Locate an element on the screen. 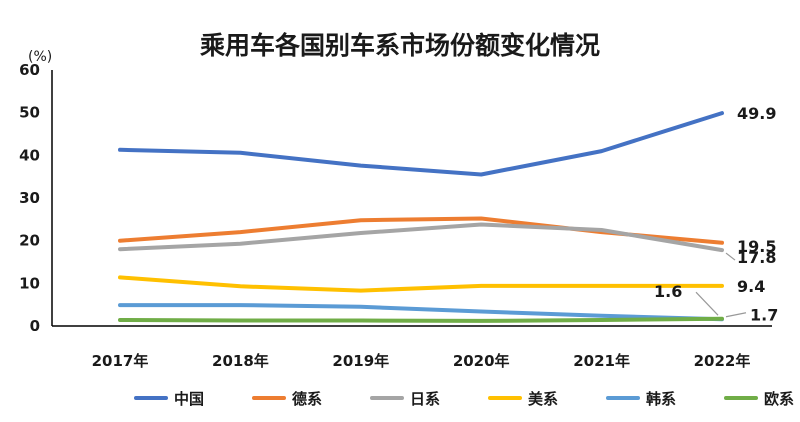  legend-label: 美系 is located at coordinates (543, 399).